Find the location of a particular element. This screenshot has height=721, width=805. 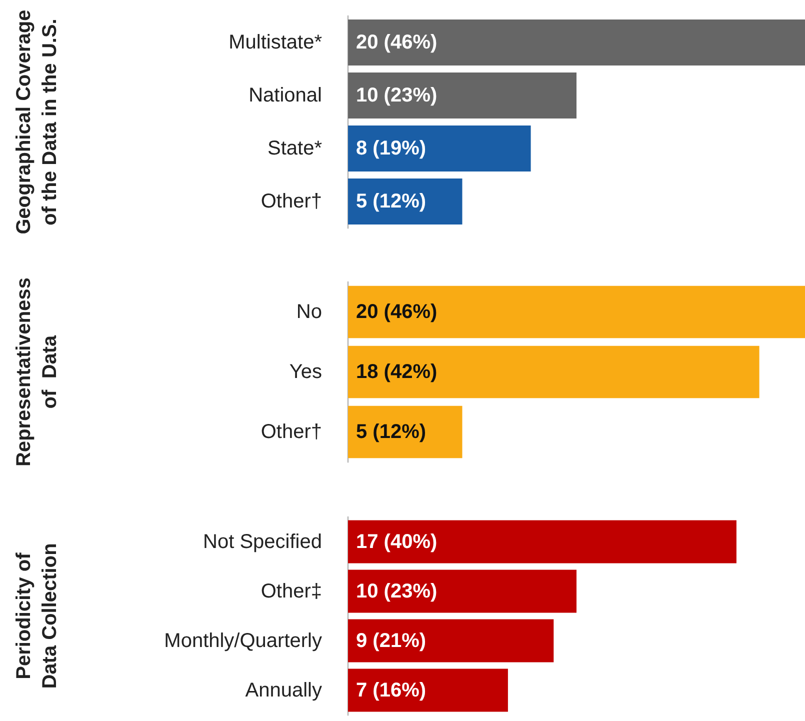

y-tick-label: Not Specified is located at coordinates (262, 541).